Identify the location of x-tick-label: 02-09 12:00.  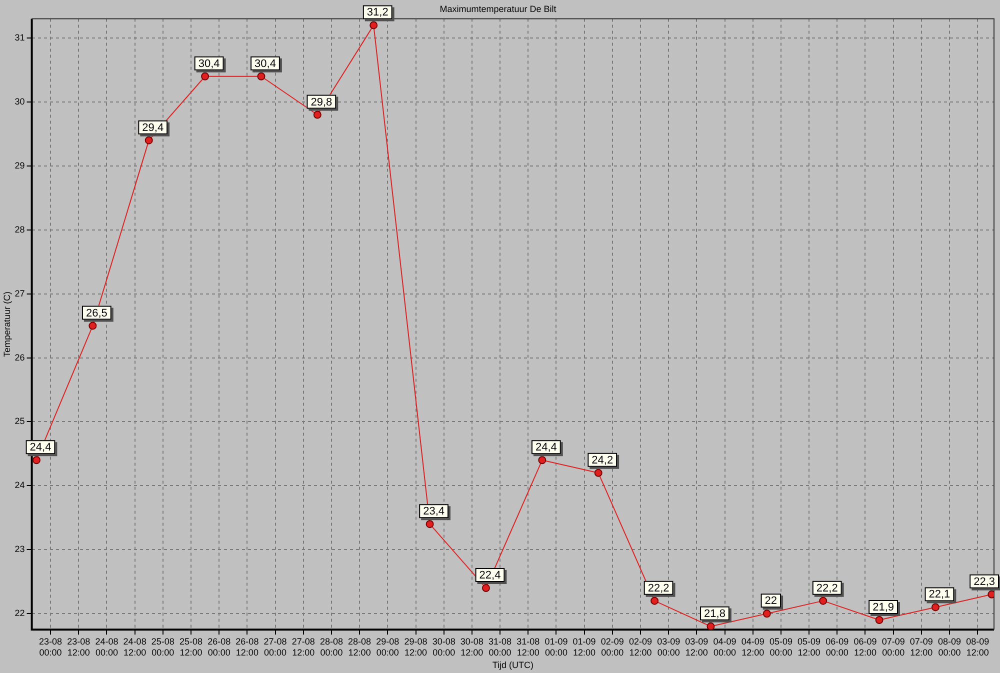
(640, 647).